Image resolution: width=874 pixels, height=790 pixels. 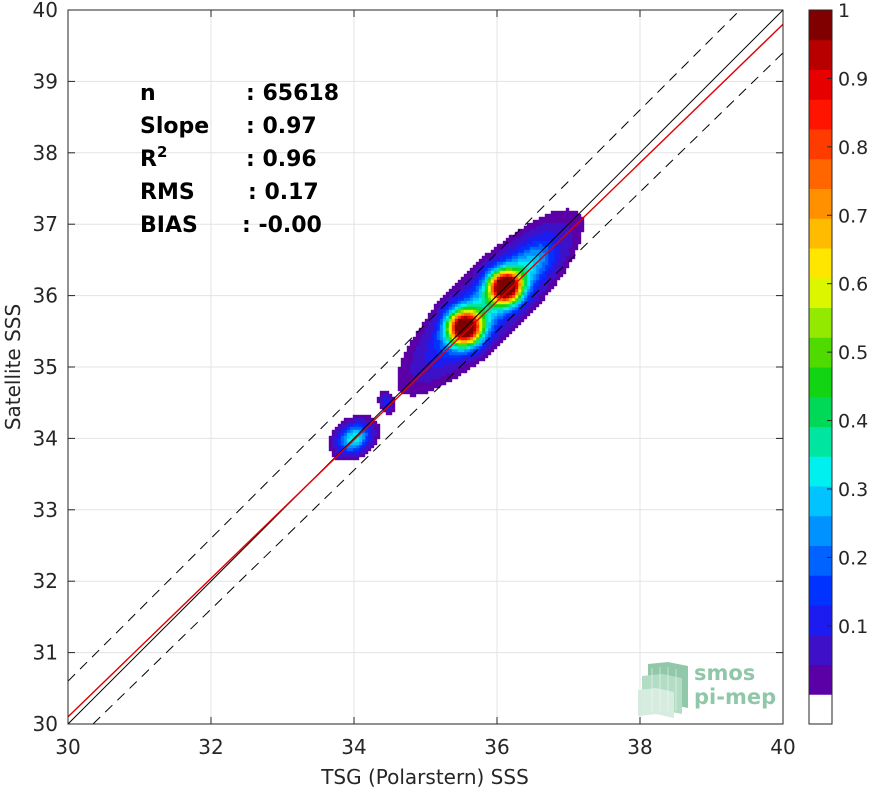 I want to click on y-tick-label: 36, so click(x=45, y=296).